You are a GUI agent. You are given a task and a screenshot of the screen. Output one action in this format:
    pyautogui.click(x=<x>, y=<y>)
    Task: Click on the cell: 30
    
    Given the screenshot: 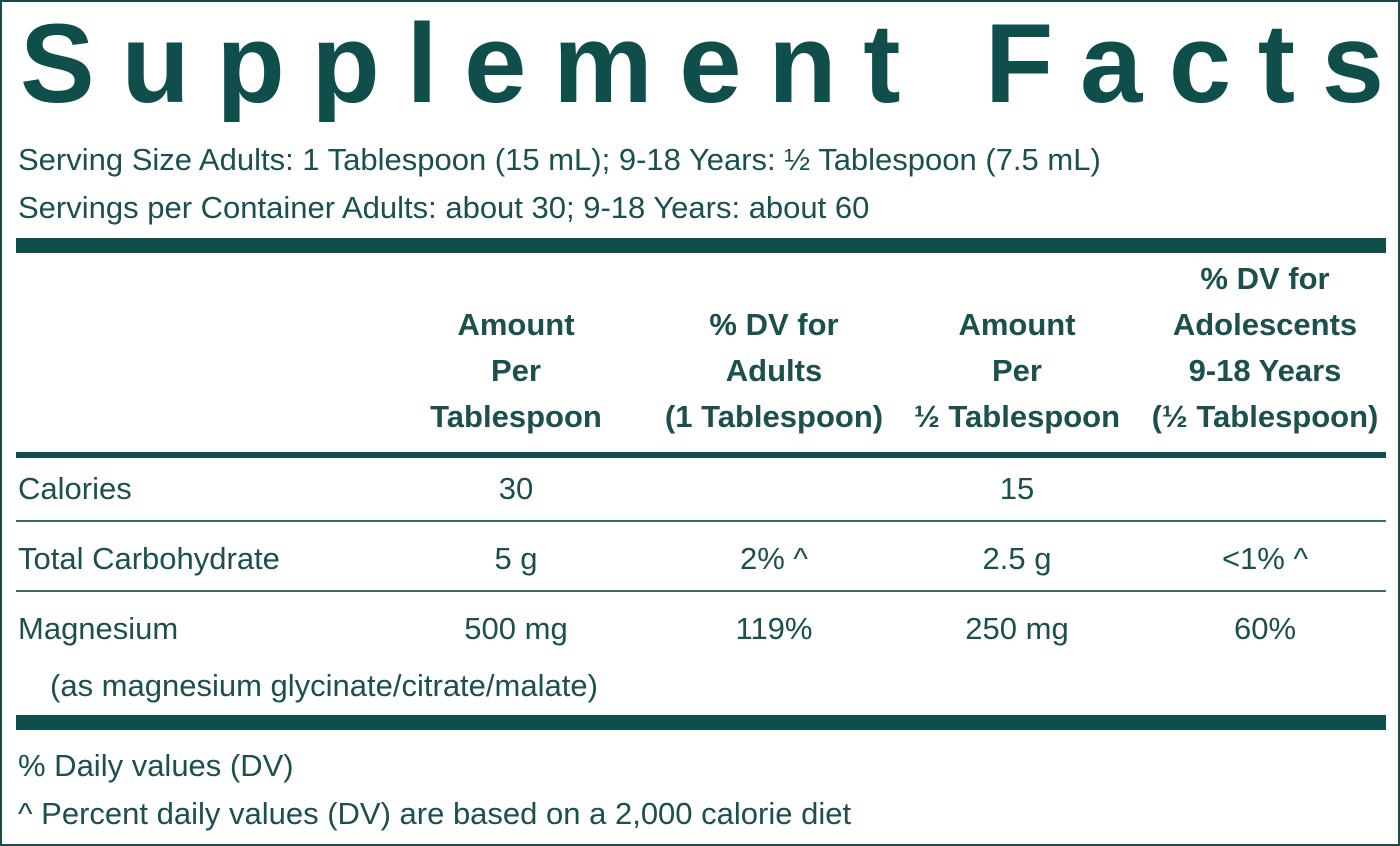 What is the action you would take?
    pyautogui.click(x=516, y=488)
    